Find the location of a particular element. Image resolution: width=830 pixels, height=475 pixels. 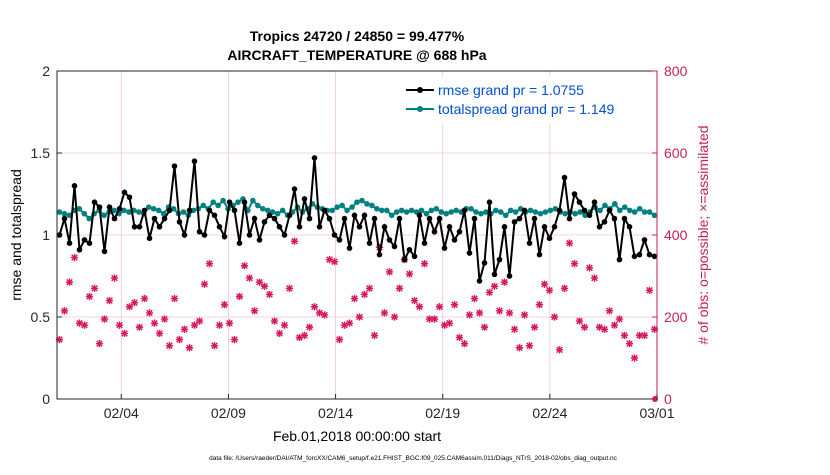

x-tick-label: 02/14 is located at coordinates (335, 413).